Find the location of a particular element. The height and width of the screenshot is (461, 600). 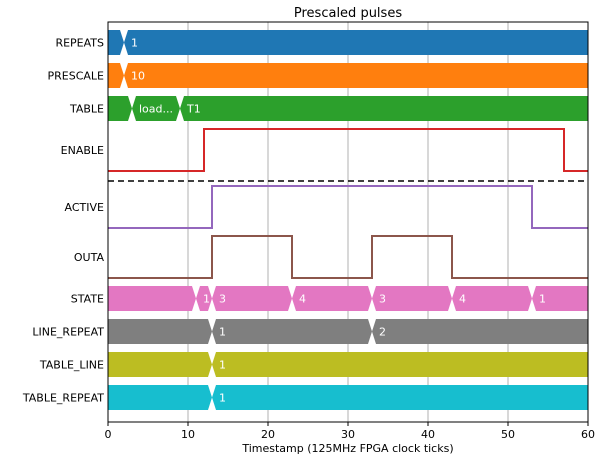

row-line-repeat: 1 2 LINE_REPEAT is located at coordinates (310, 331).